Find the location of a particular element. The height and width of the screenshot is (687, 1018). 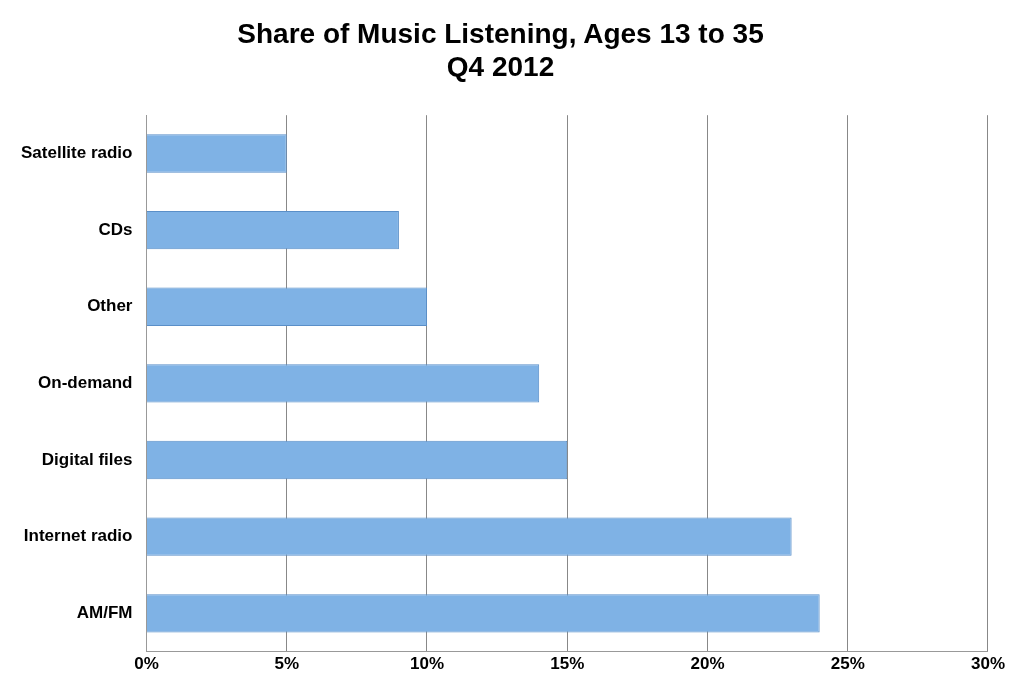

y-tick-label: AM/FM is located at coordinates (104, 612).